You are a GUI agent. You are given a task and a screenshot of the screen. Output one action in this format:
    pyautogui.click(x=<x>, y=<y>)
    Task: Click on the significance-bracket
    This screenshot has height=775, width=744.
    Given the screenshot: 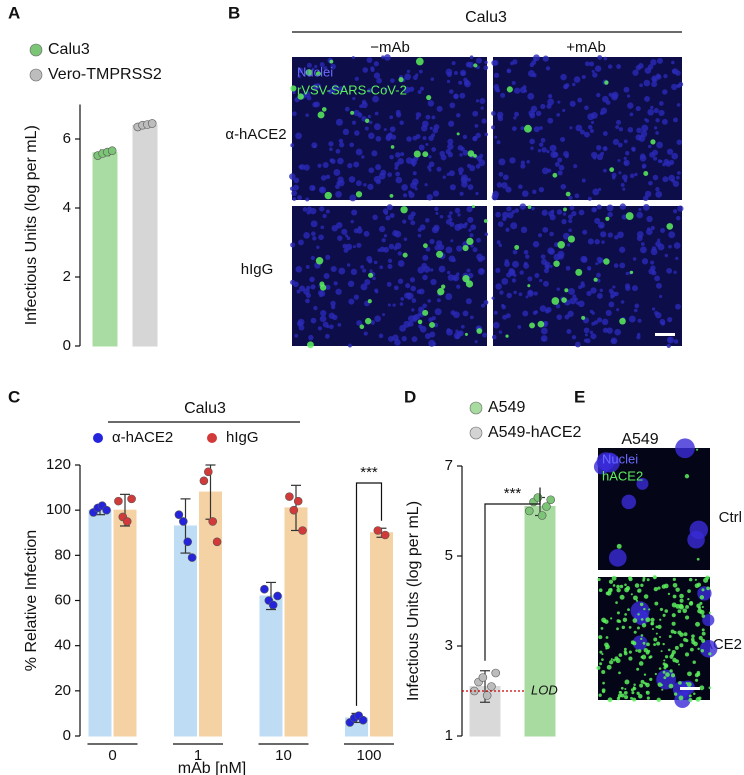 What is the action you would take?
    pyautogui.click(x=369, y=594)
    